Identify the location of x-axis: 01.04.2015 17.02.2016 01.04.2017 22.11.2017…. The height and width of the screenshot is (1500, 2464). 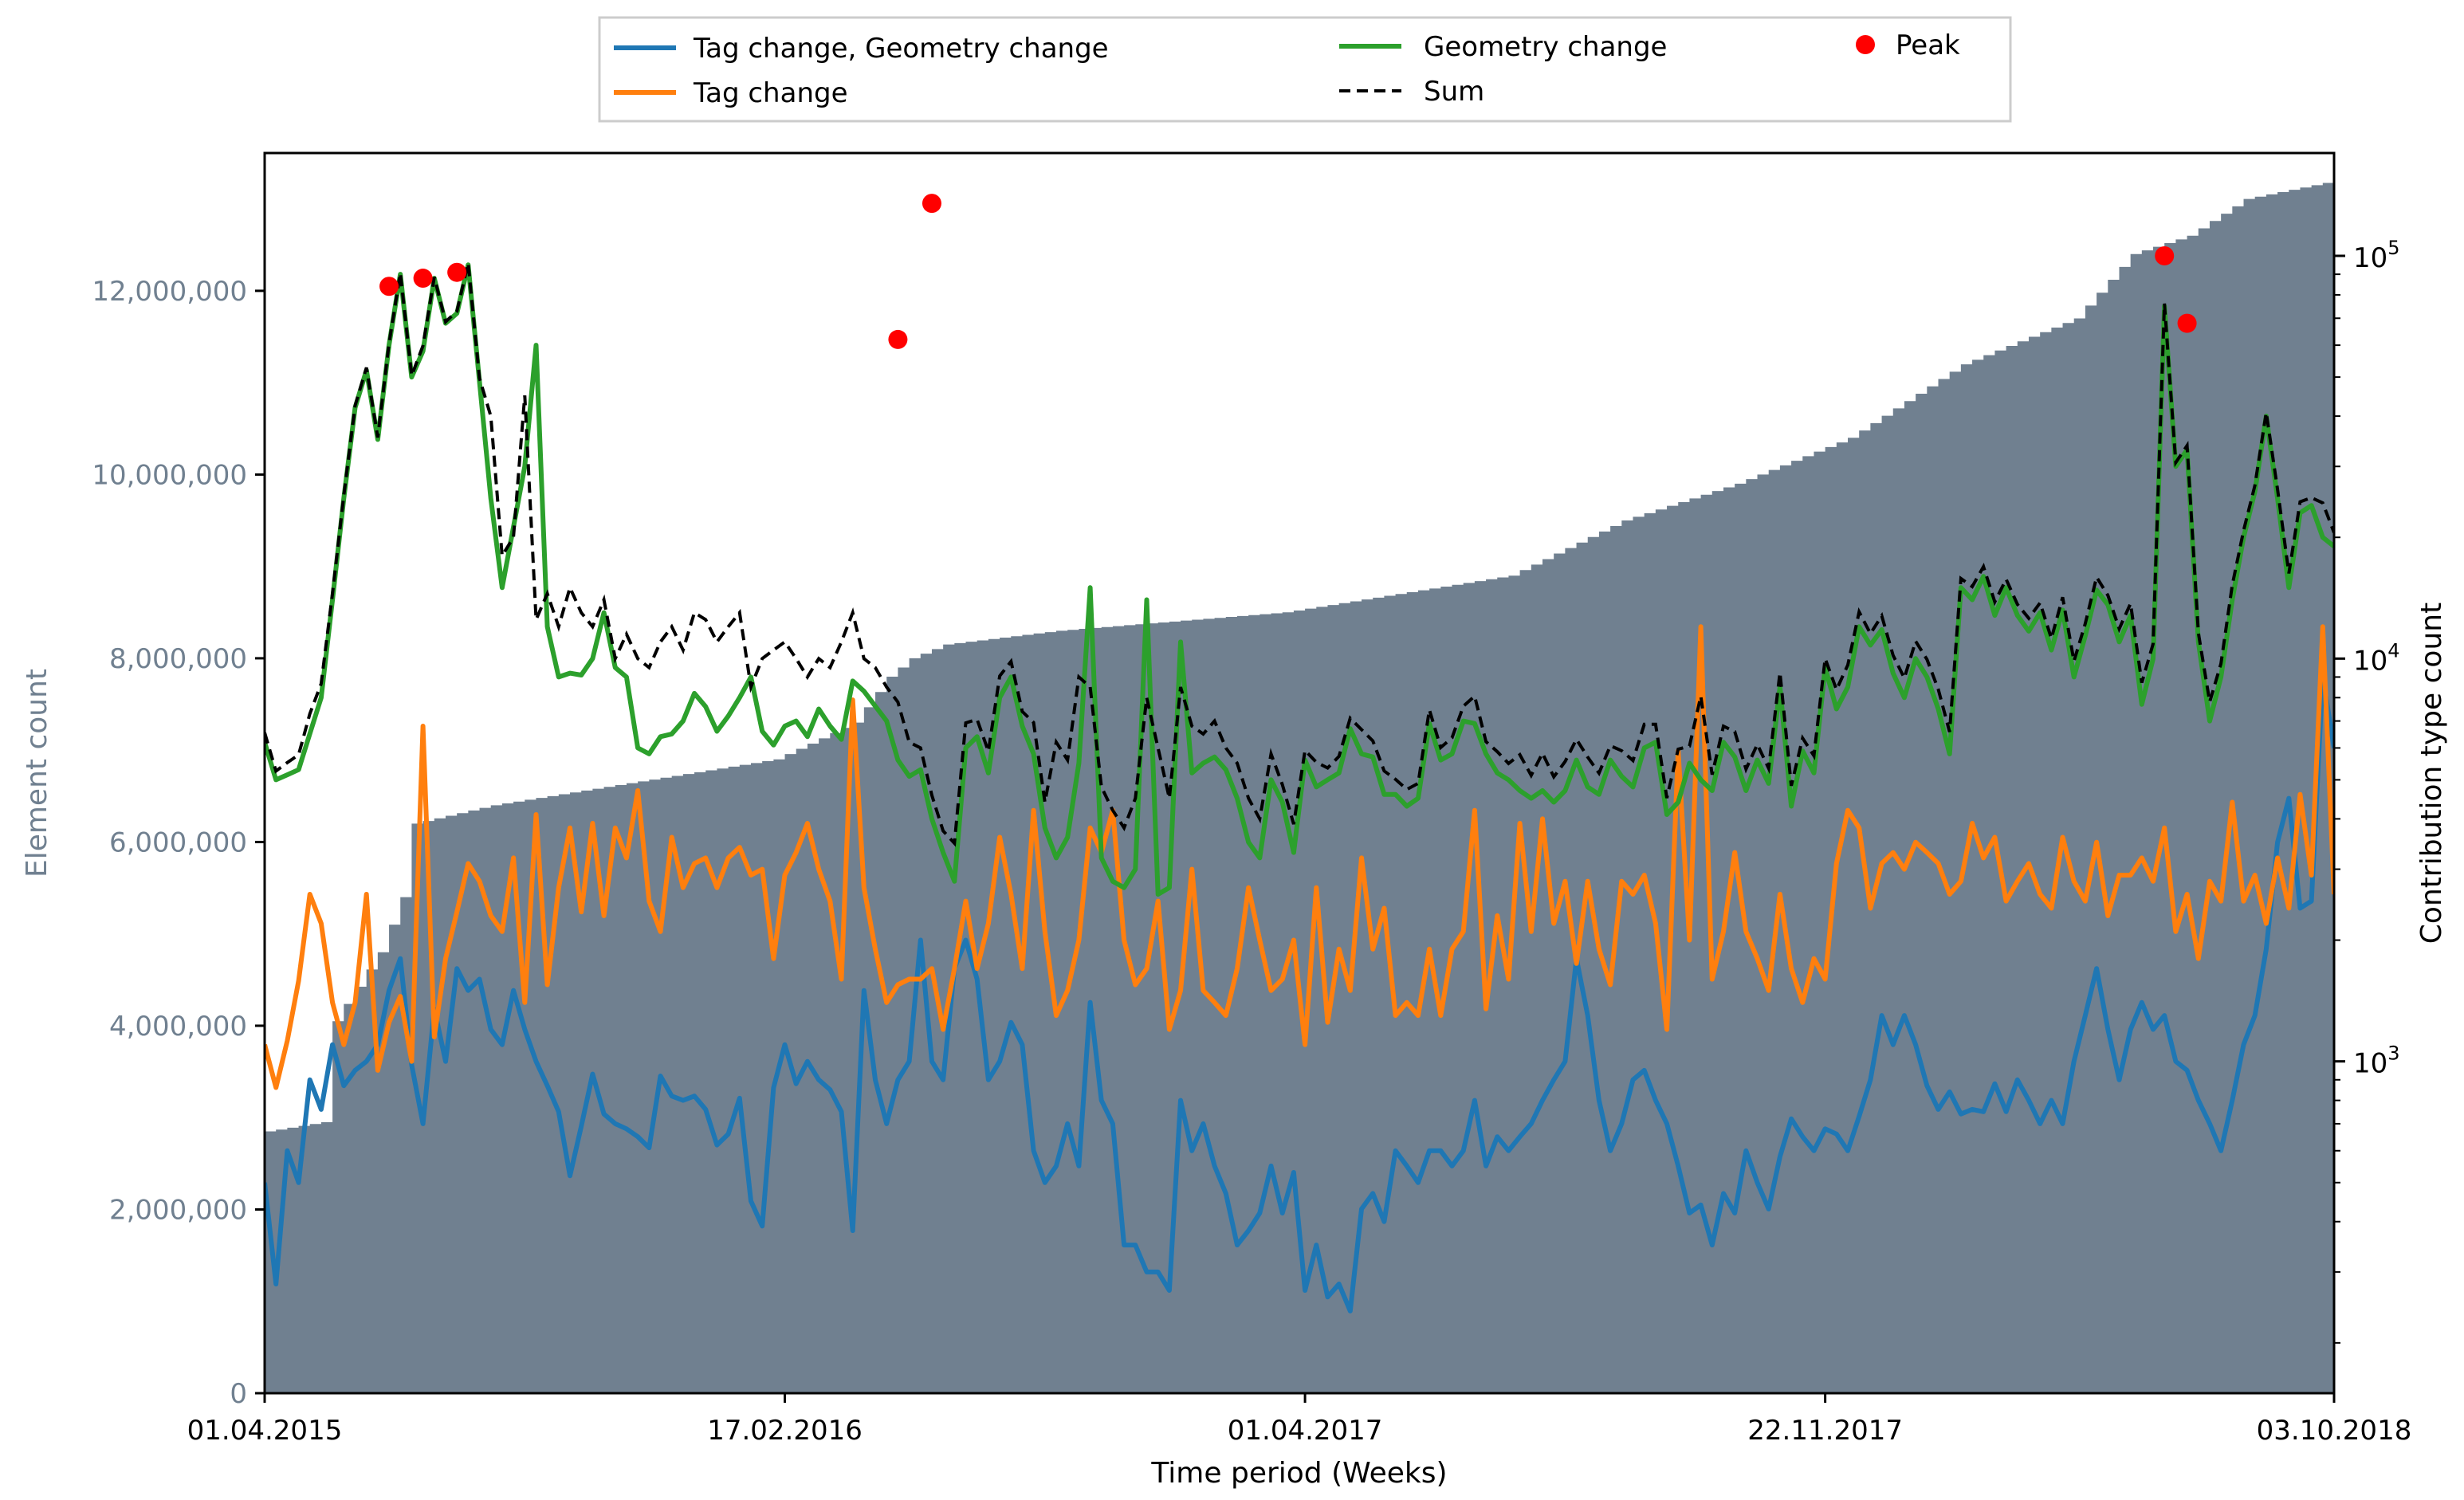
(1299, 1420).